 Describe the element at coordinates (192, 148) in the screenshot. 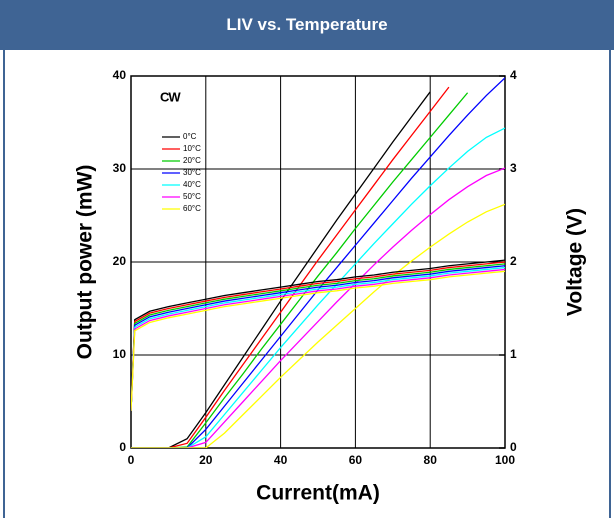

I see `legend-label: 10°C` at that location.